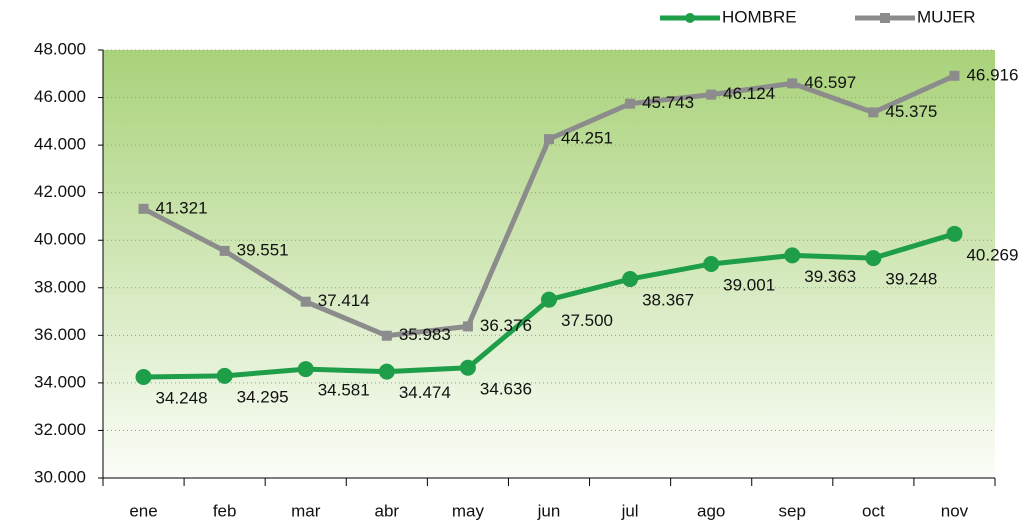 This screenshot has width=1019, height=526. What do you see at coordinates (263, 396) in the screenshot?
I see `value-label: 34.295` at bounding box center [263, 396].